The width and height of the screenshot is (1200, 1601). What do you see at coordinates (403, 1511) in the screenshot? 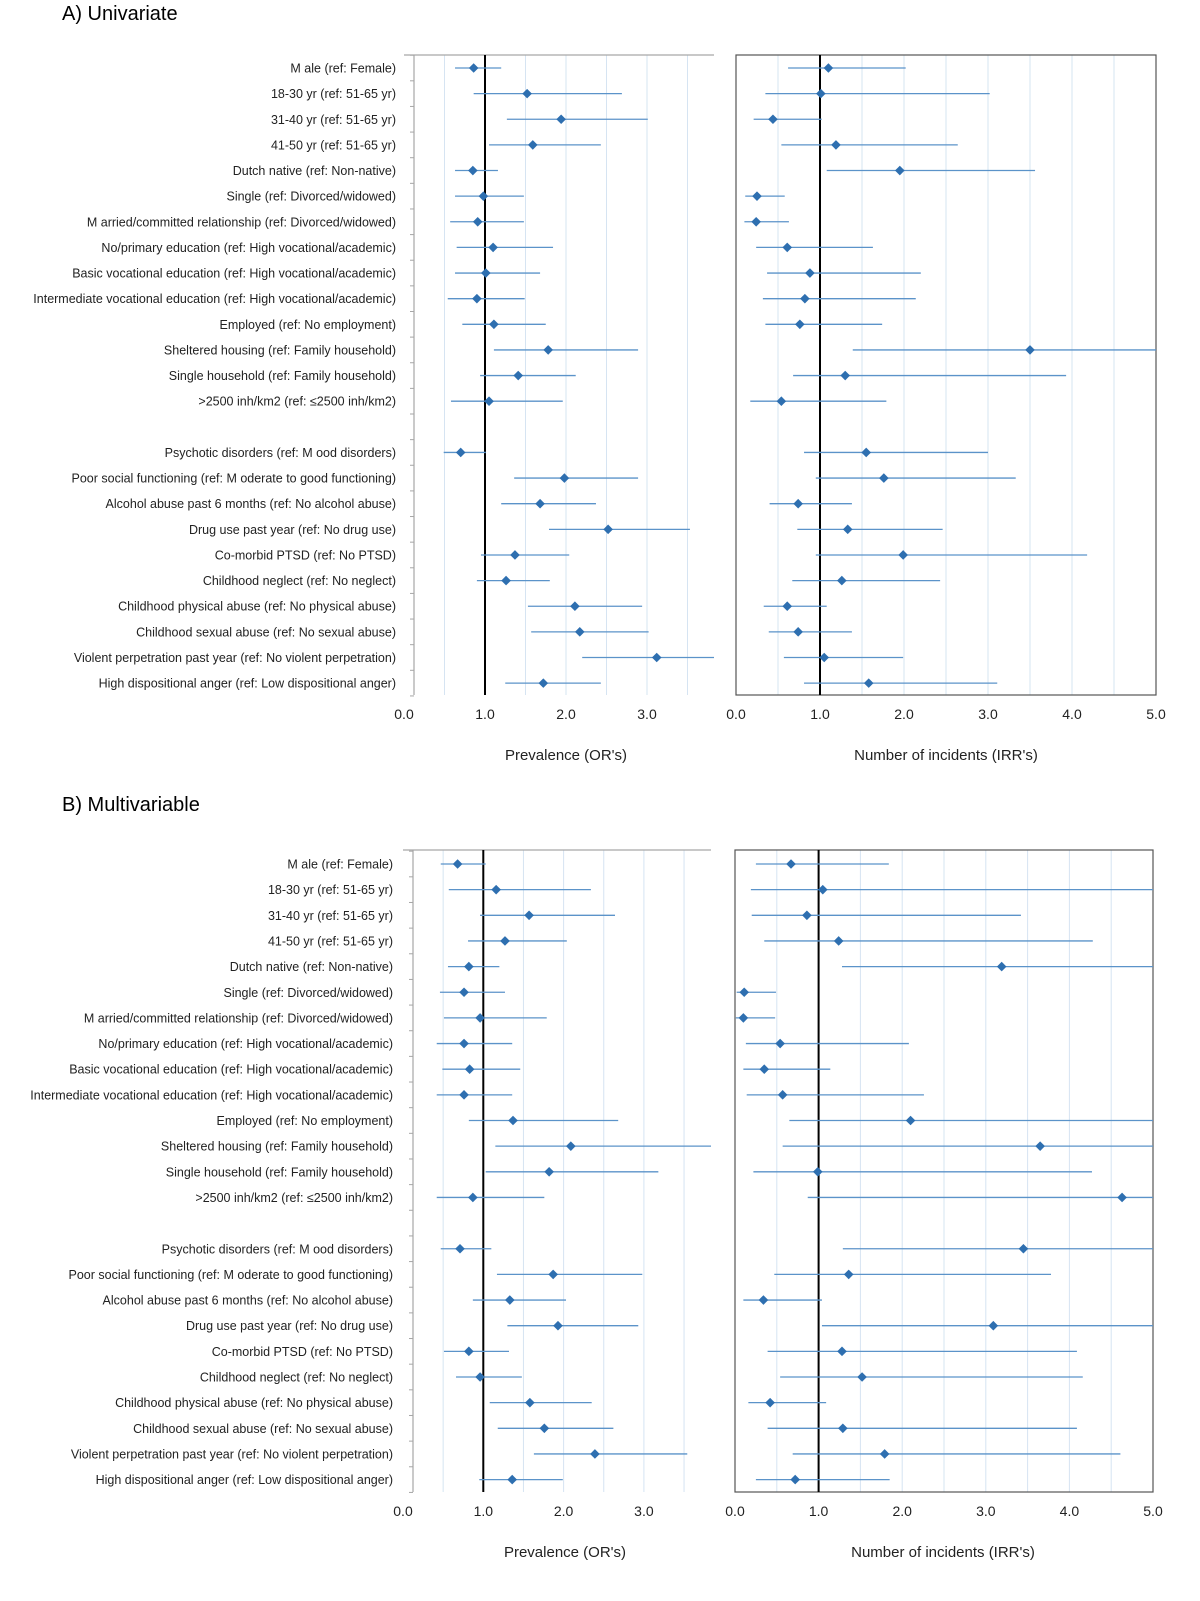
I see `x-tick-label: 0.0` at bounding box center [403, 1511].